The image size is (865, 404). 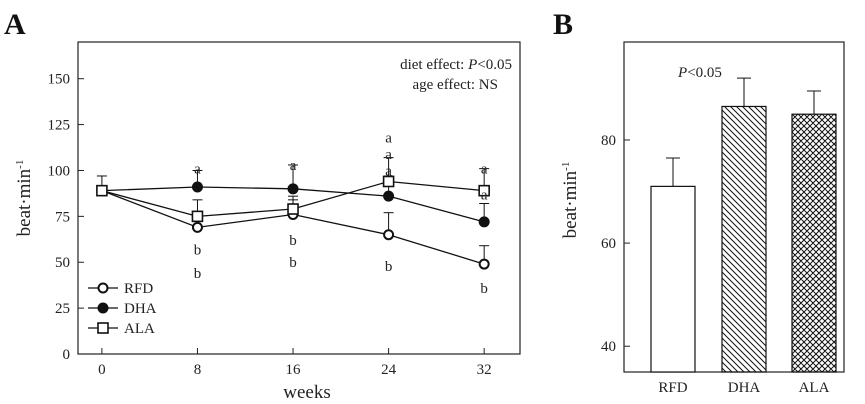 I want to click on legend-label-dha: DHA, so click(x=140, y=309).